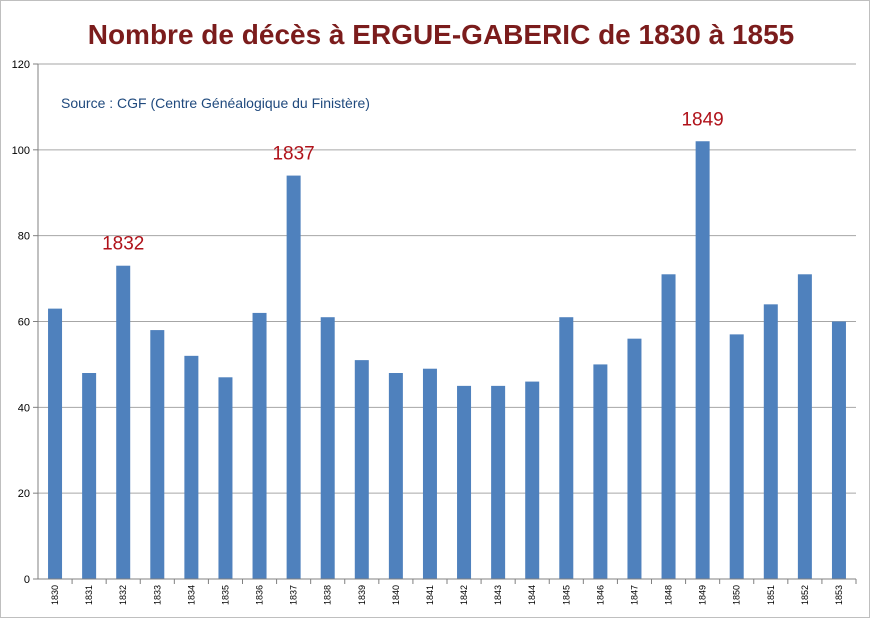 The image size is (870, 619). What do you see at coordinates (771, 595) in the screenshot?
I see `x-tick-label: 1851` at bounding box center [771, 595].